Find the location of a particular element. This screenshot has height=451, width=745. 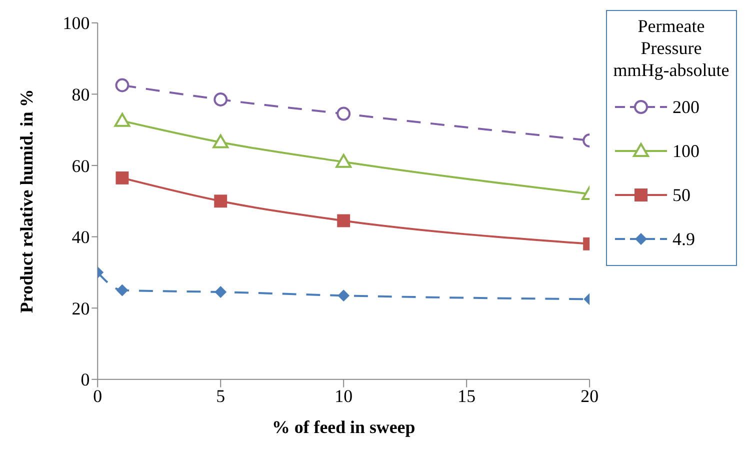

legend-label: 50 is located at coordinates (681, 195).